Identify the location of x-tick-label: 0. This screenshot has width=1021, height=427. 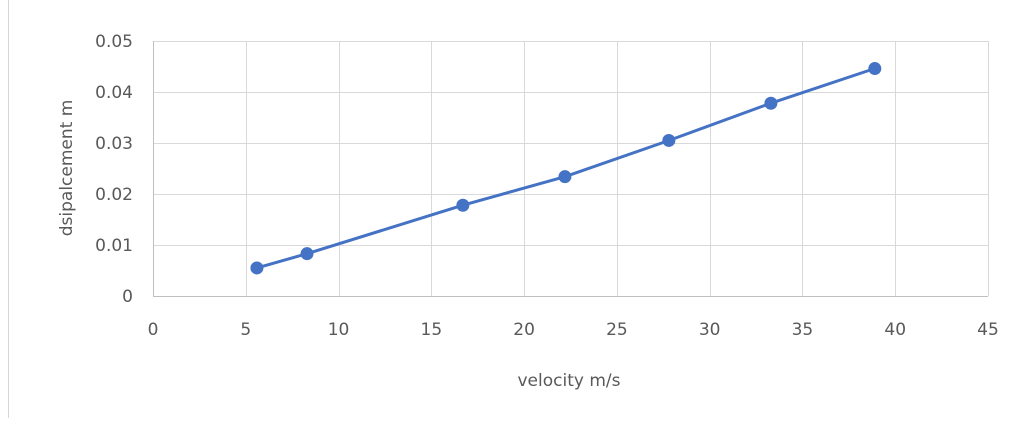
(153, 330).